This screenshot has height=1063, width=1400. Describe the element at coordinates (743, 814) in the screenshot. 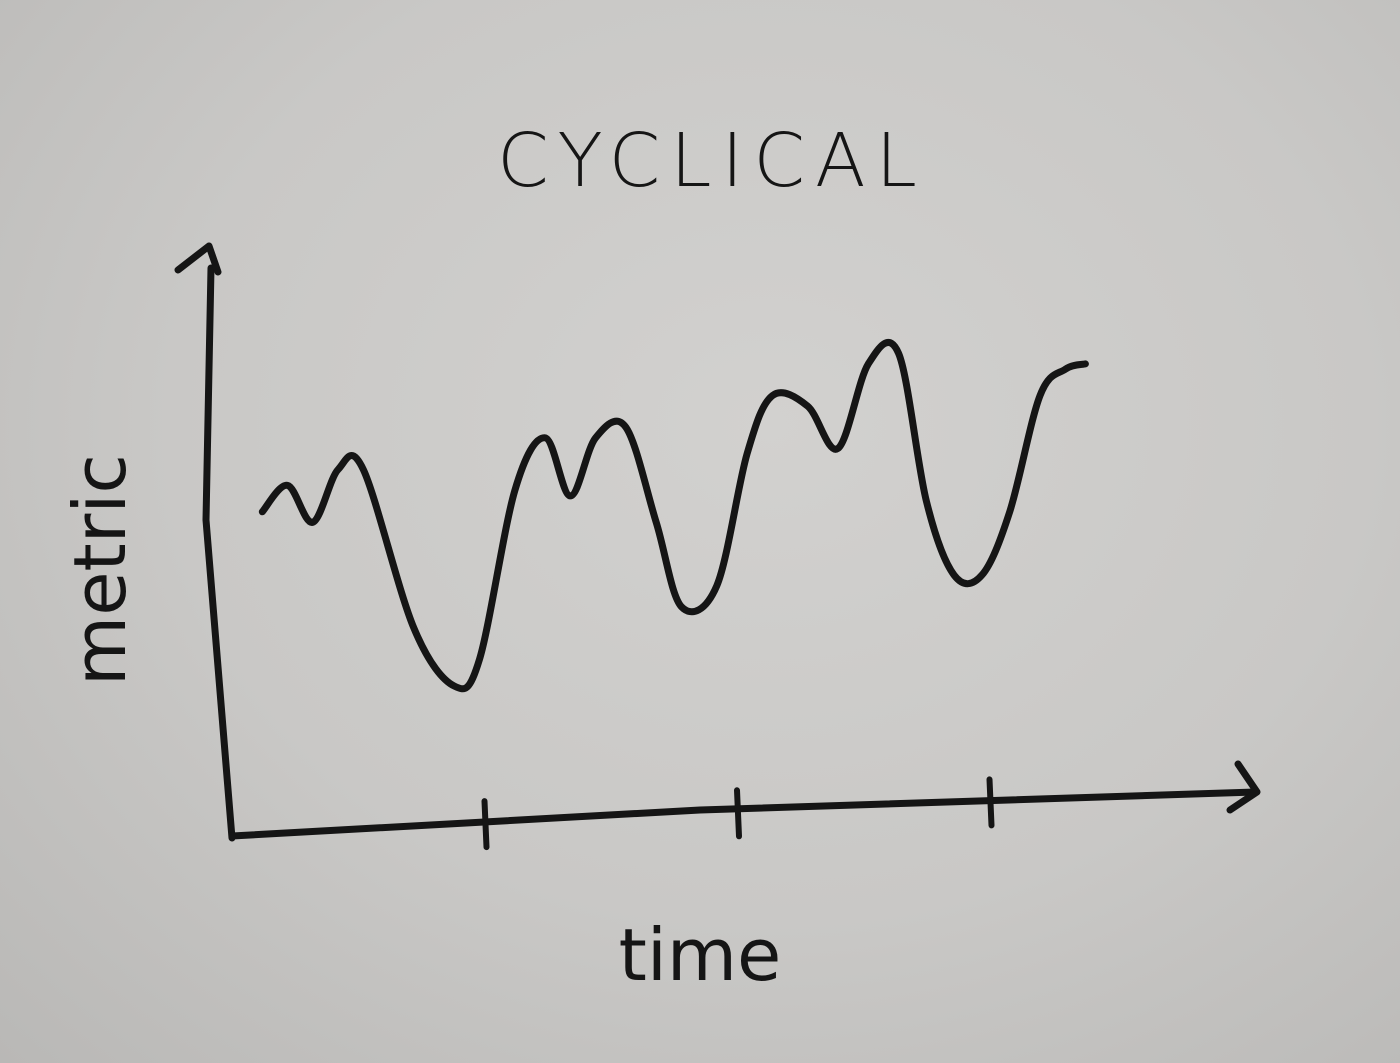

I see `x-axis` at that location.